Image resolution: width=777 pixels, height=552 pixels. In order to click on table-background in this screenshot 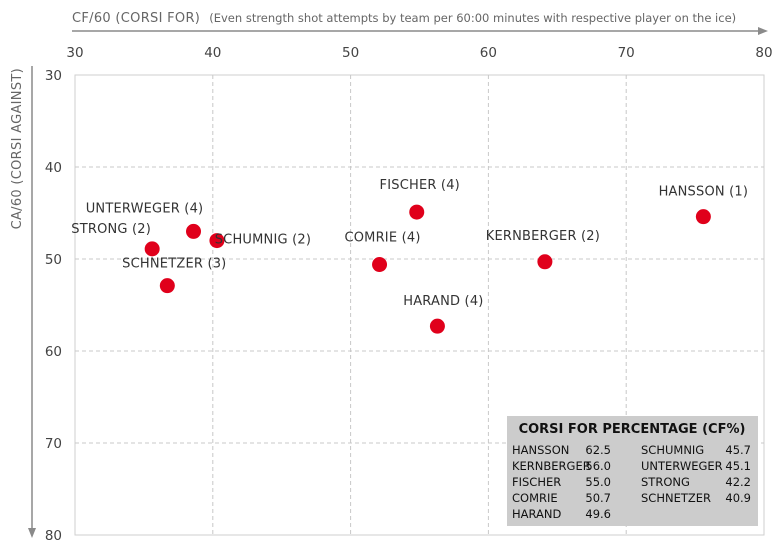, I will do `click(632, 471)`.